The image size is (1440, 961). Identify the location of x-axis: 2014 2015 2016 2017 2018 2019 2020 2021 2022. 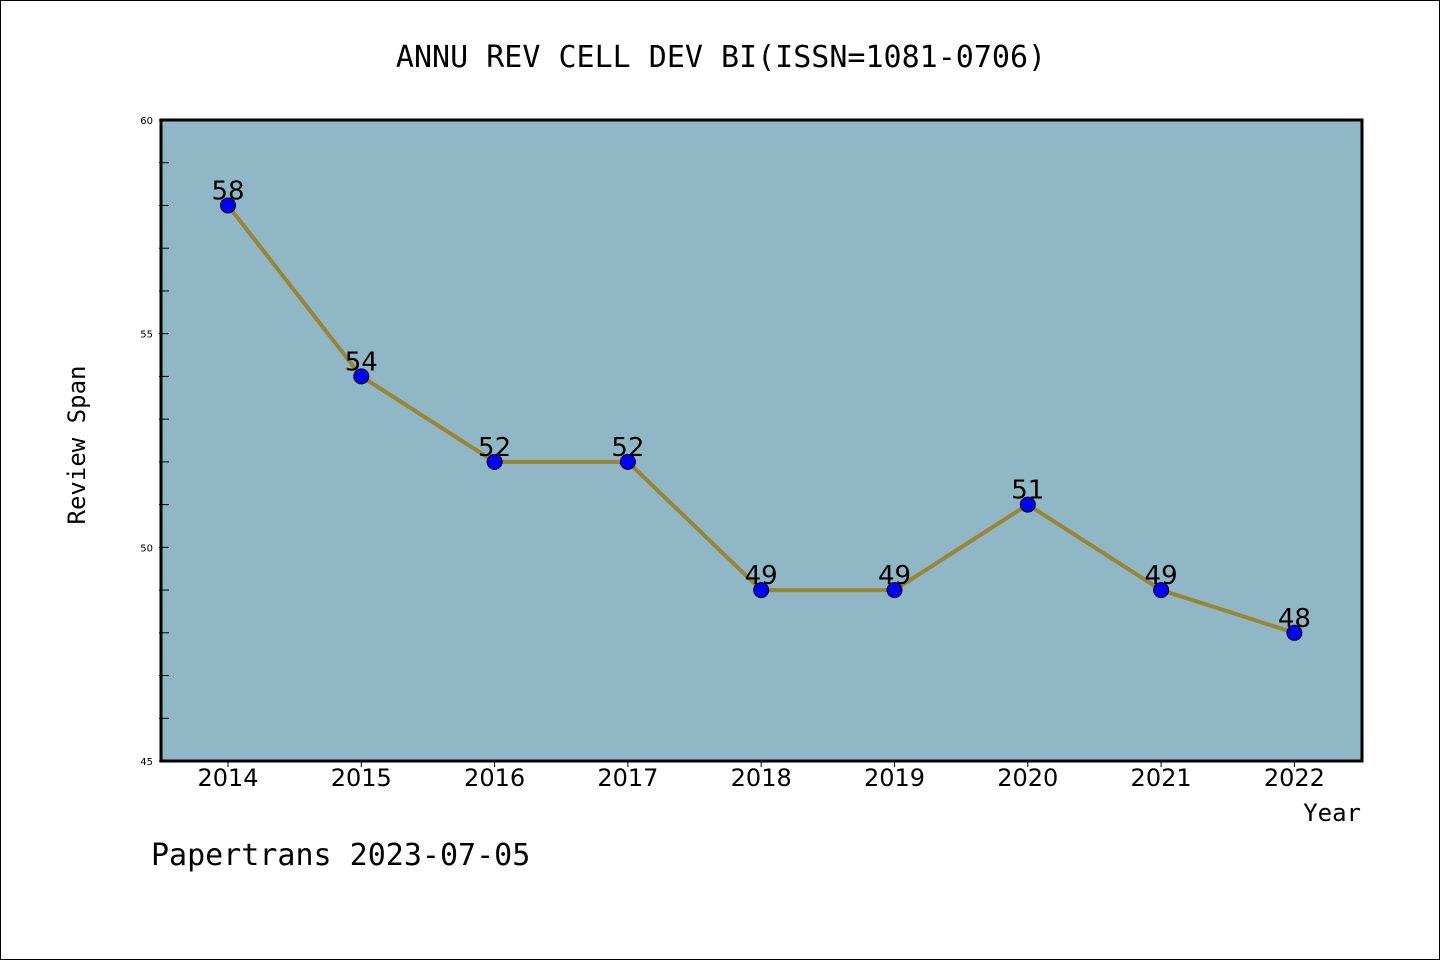
(761, 776).